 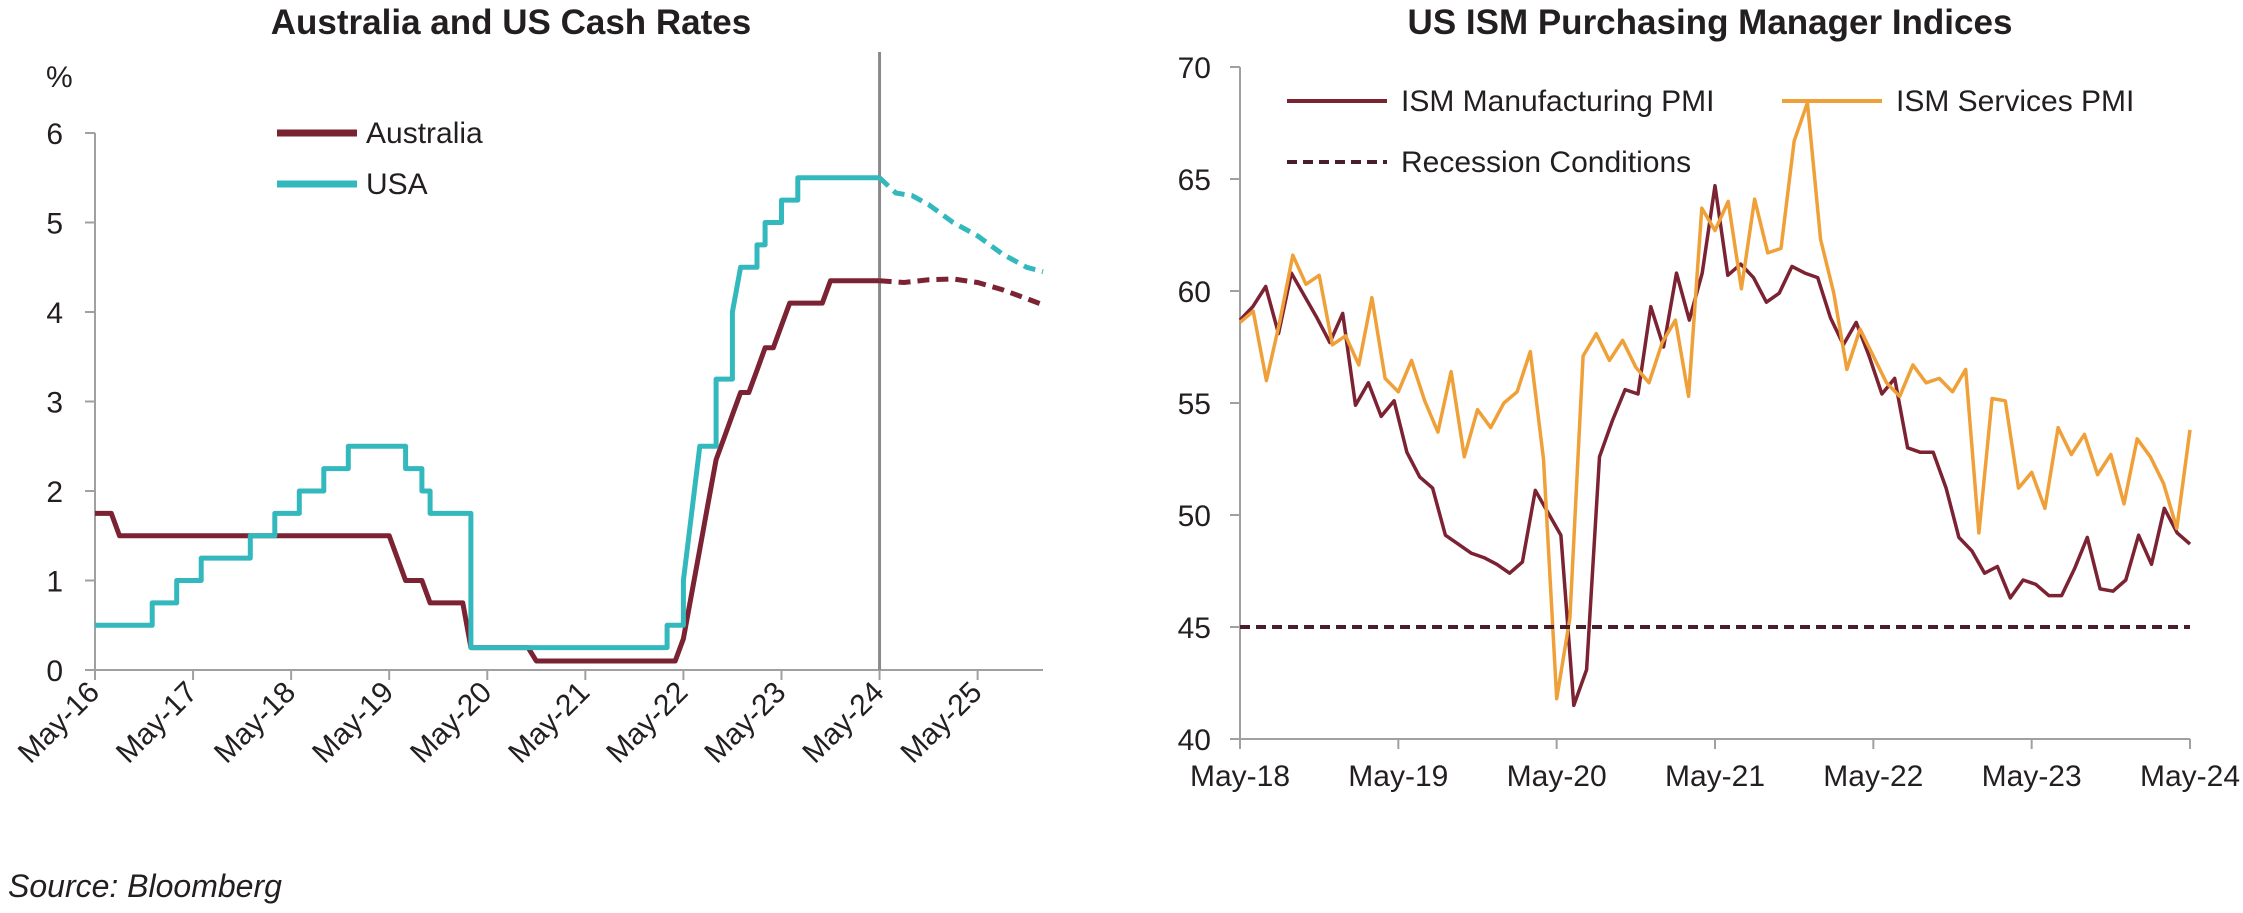 I want to click on series-line-australia, so click(x=487, y=471).